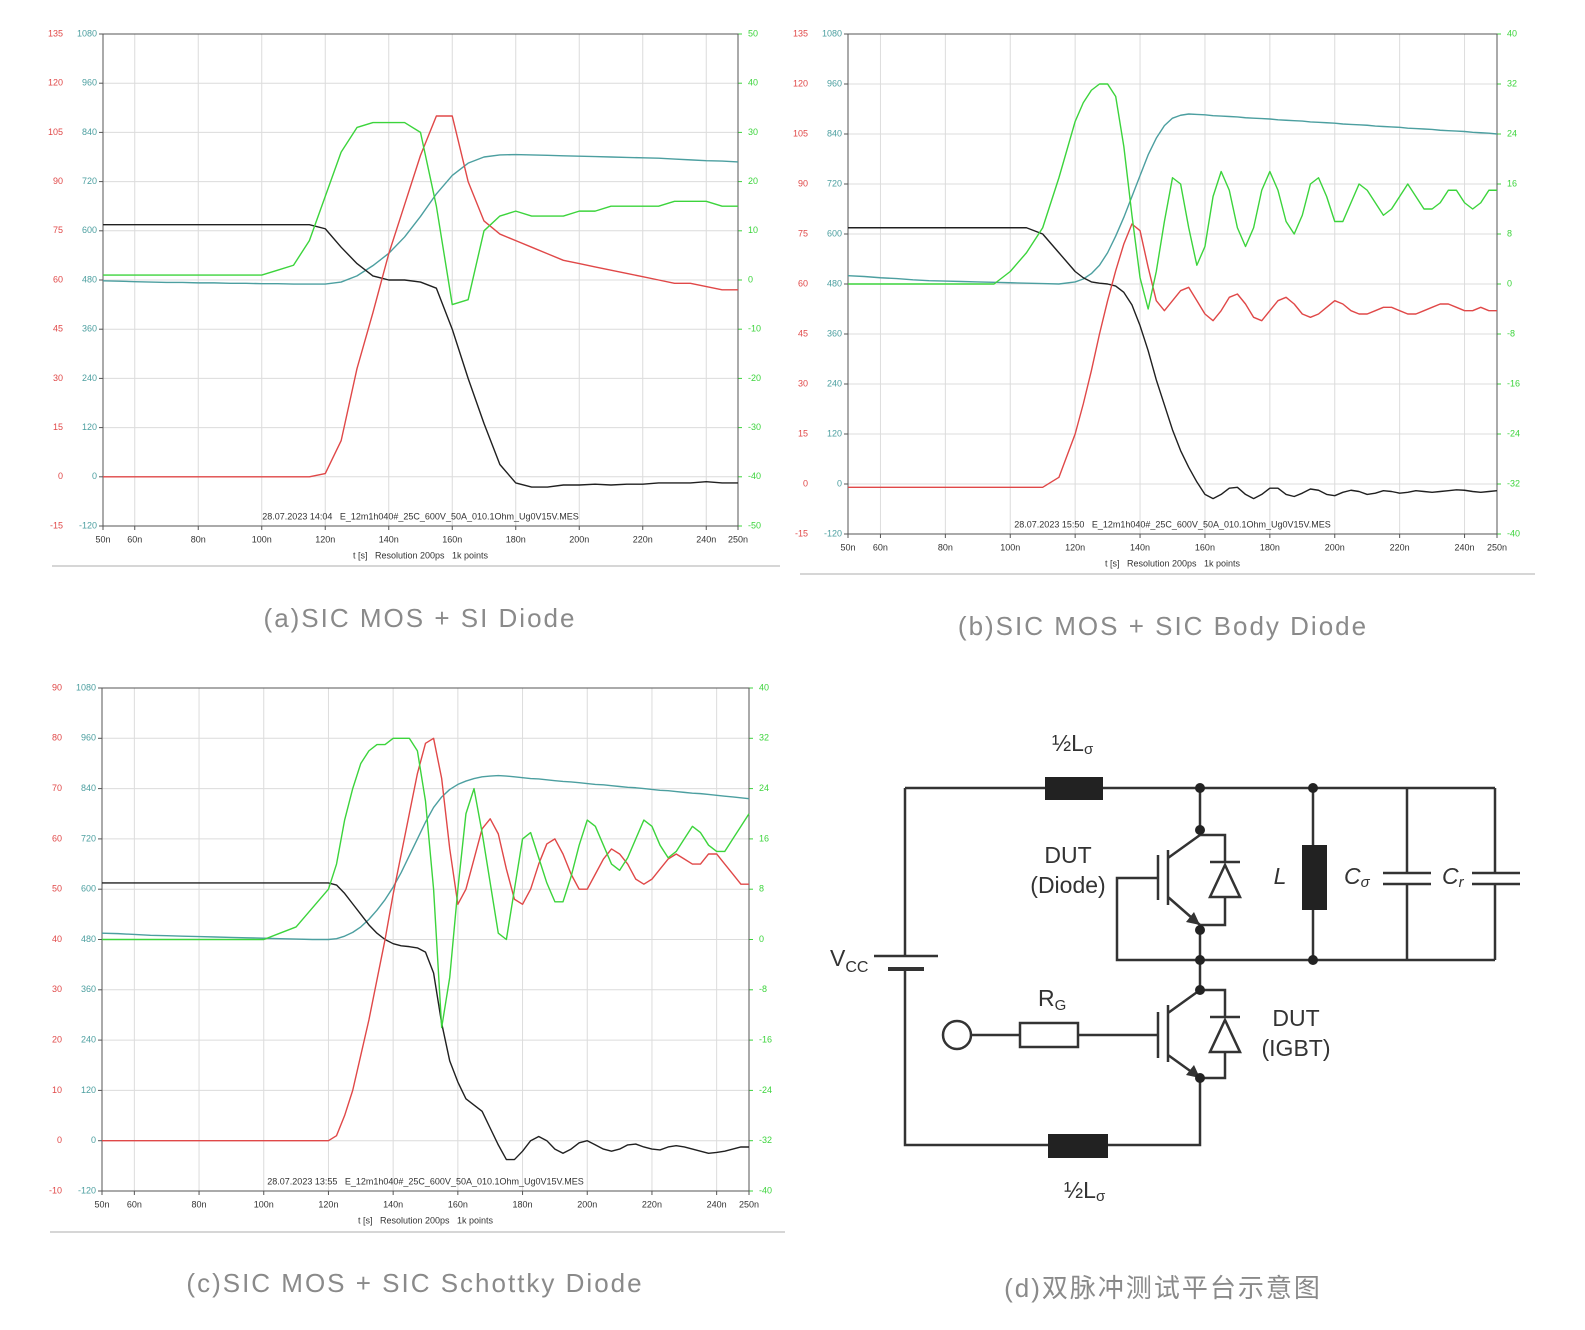 This screenshot has width=1585, height=1330. I want to click on plot-frame, so click(420, 280).